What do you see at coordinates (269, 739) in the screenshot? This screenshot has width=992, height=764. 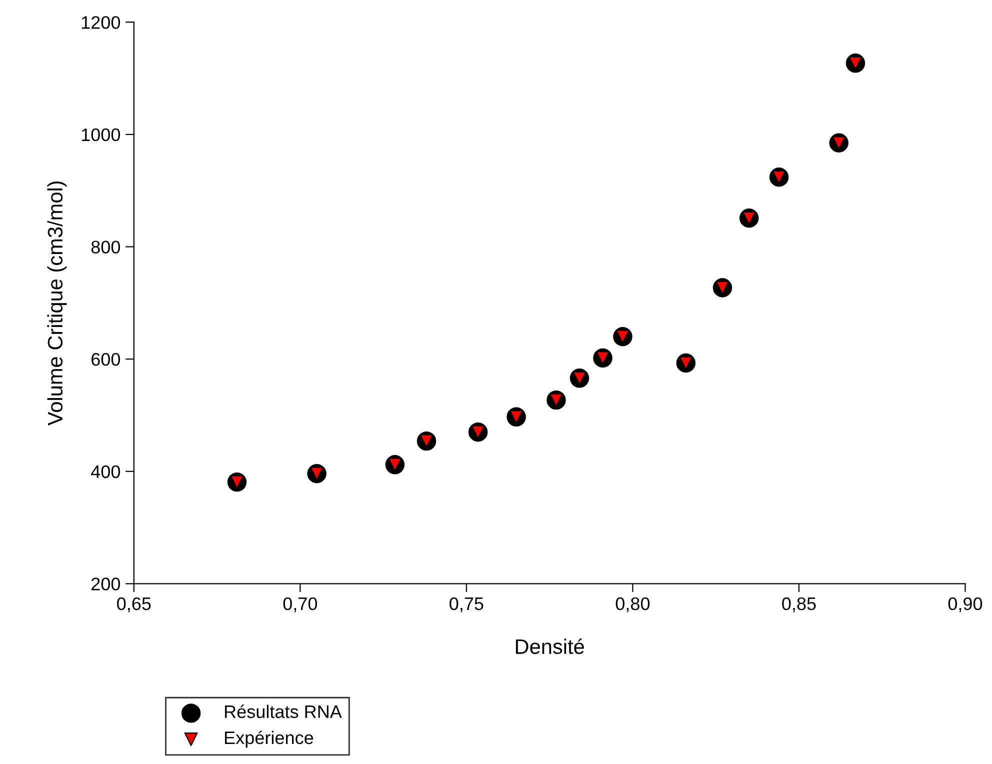 I see `legend-label: Expérience` at bounding box center [269, 739].